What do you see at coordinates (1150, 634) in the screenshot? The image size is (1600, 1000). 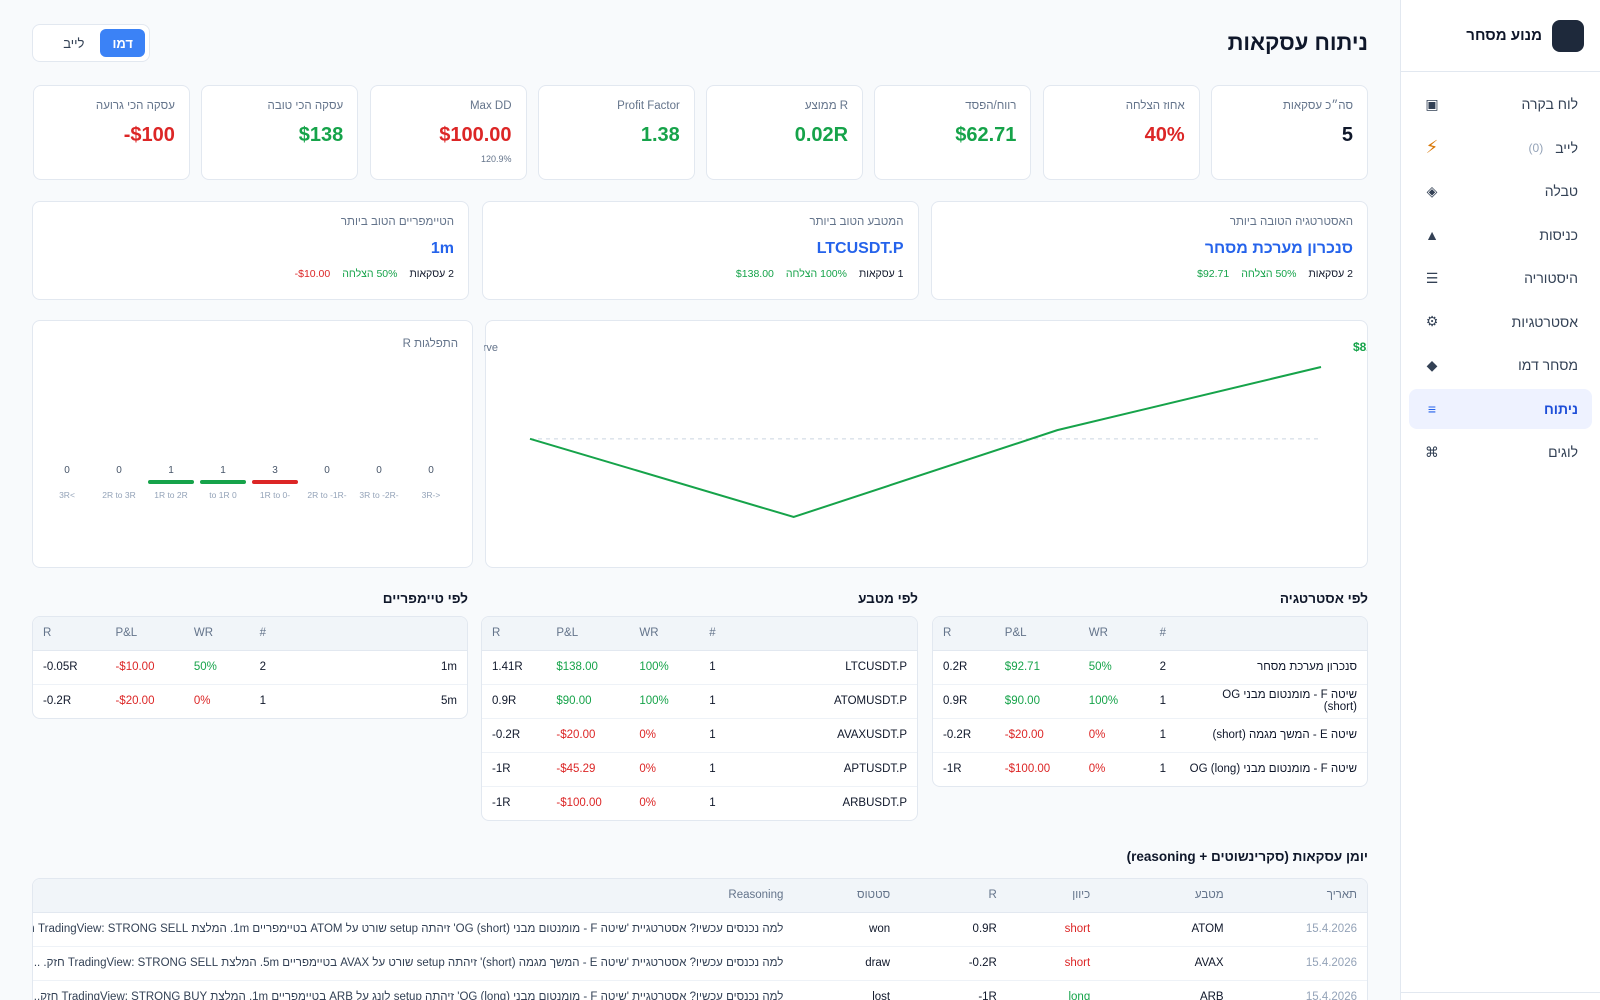 I see `table-header-row: # WR P&L R` at bounding box center [1150, 634].